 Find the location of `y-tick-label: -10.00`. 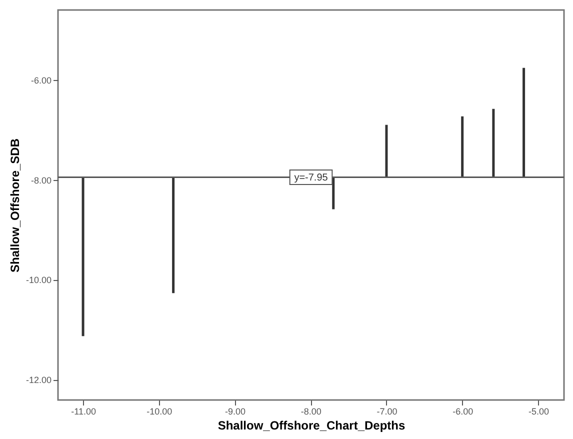

y-tick-label: -10.00 is located at coordinates (39, 280).